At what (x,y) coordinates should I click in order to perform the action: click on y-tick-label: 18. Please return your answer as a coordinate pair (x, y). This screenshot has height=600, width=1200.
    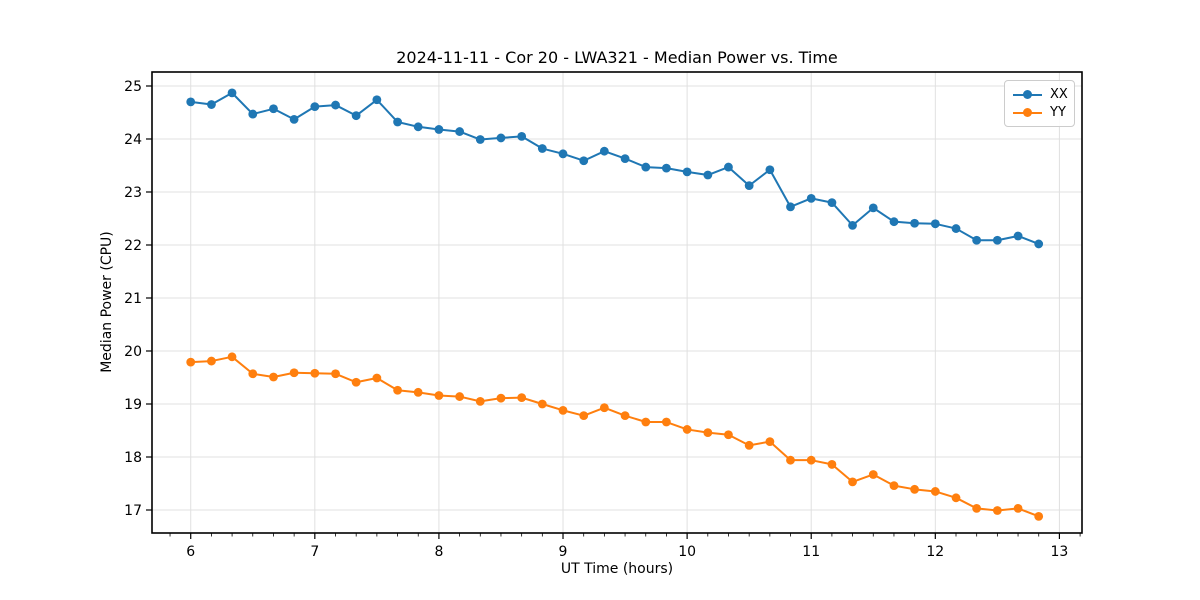
    Looking at the image, I should click on (133, 458).